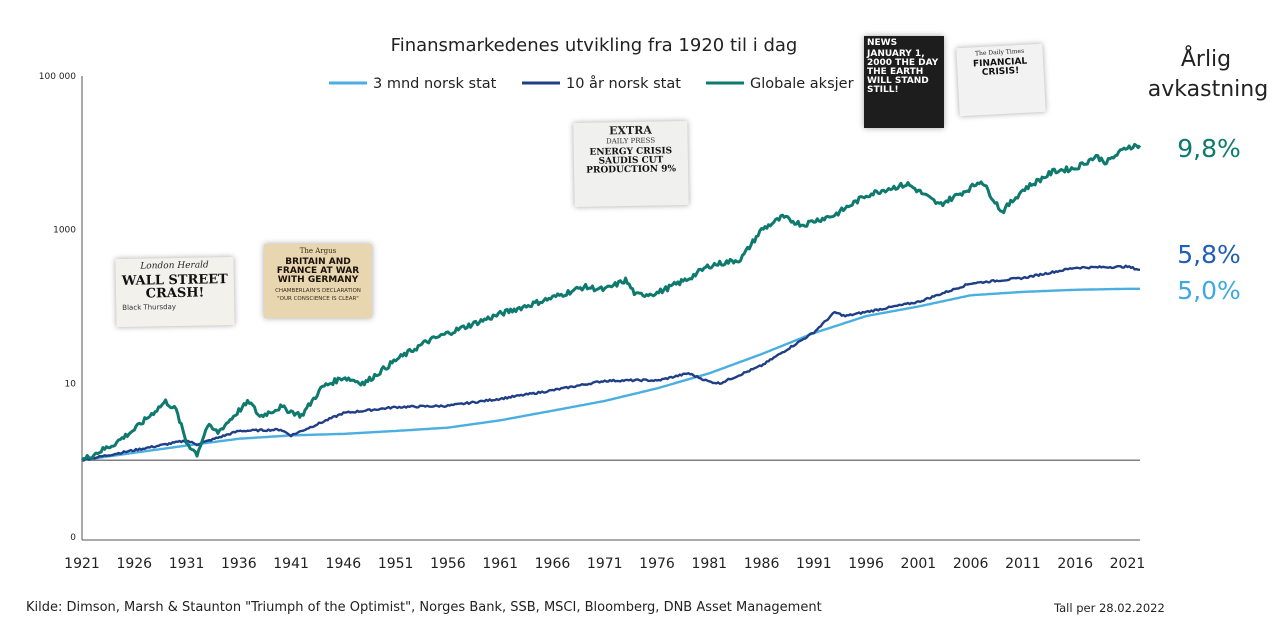 This screenshot has width=1280, height=640. I want to click on y-tick-label: 1000, so click(64, 231).